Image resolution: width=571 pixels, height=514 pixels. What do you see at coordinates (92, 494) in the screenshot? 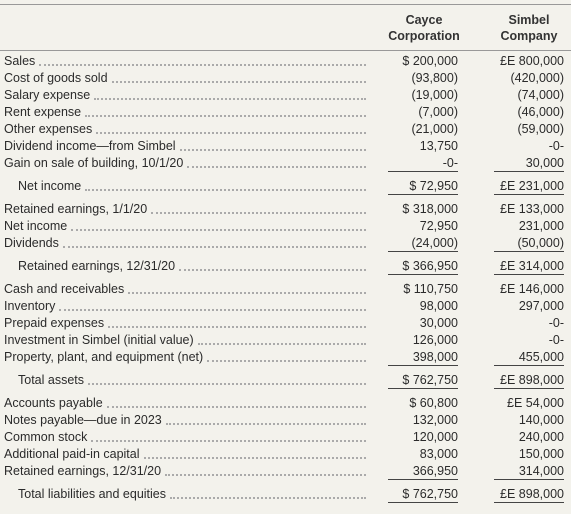
I see `row-label: Total liabilities and equities` at bounding box center [92, 494].